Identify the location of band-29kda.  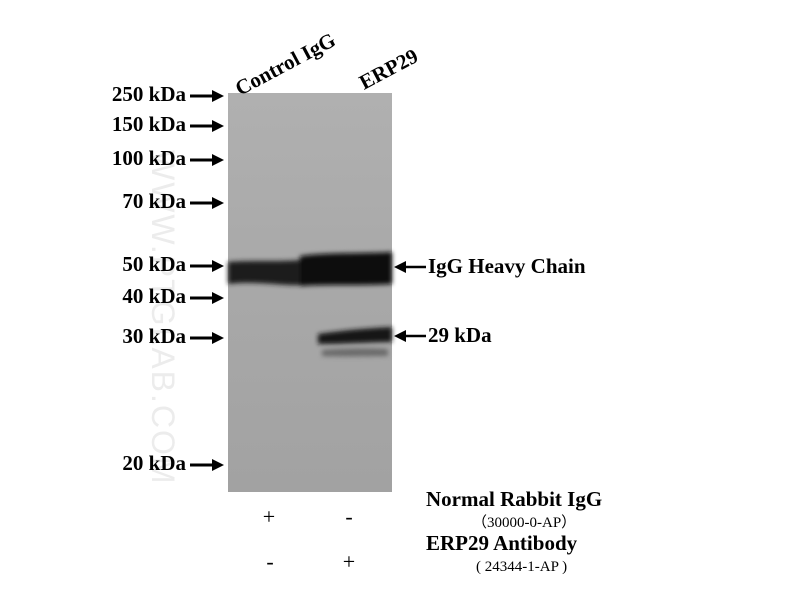
(355, 335).